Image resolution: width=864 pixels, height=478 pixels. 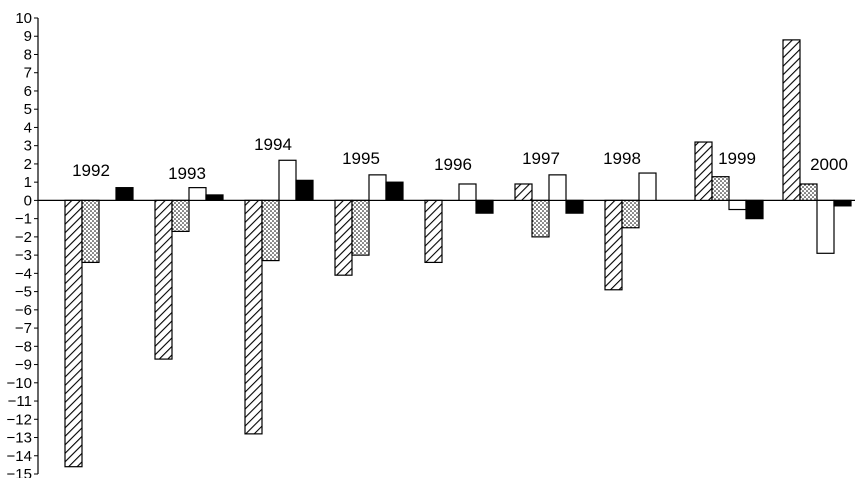 What do you see at coordinates (23, 328) in the screenshot?
I see `y-tick-label: −7` at bounding box center [23, 328].